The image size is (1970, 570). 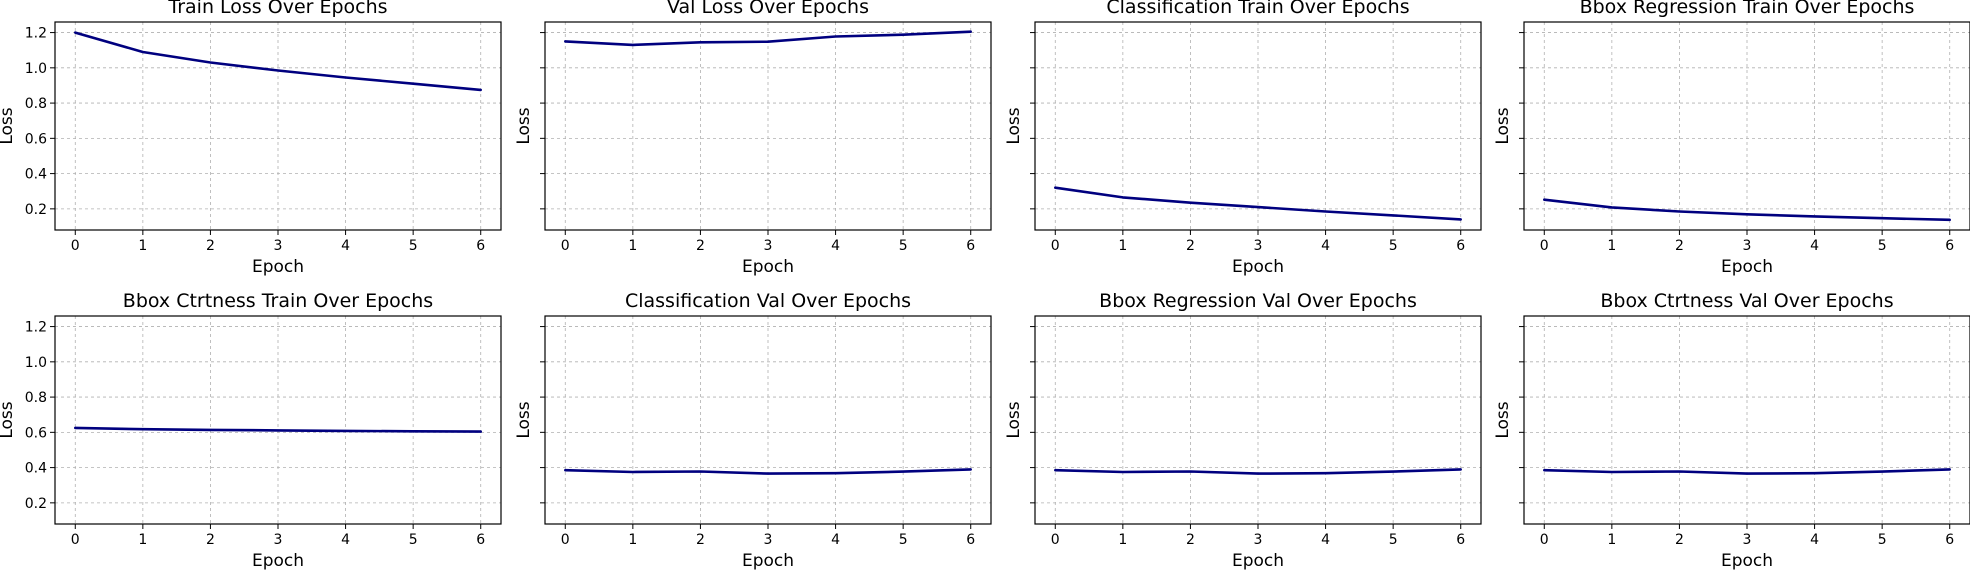 I want to click on chart-title: Bbox Regression Val Over Epochs, so click(x=1258, y=301).